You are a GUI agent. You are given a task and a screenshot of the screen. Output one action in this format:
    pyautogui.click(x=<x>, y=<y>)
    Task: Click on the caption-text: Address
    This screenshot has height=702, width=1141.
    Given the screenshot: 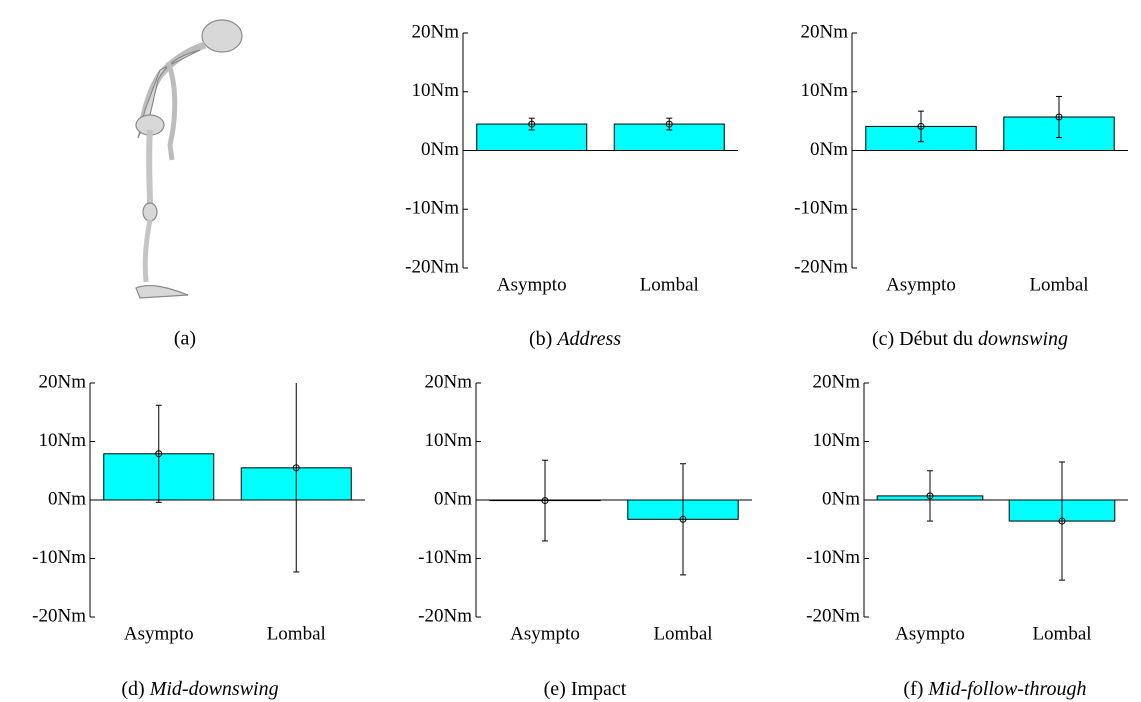 What is the action you would take?
    pyautogui.click(x=588, y=339)
    